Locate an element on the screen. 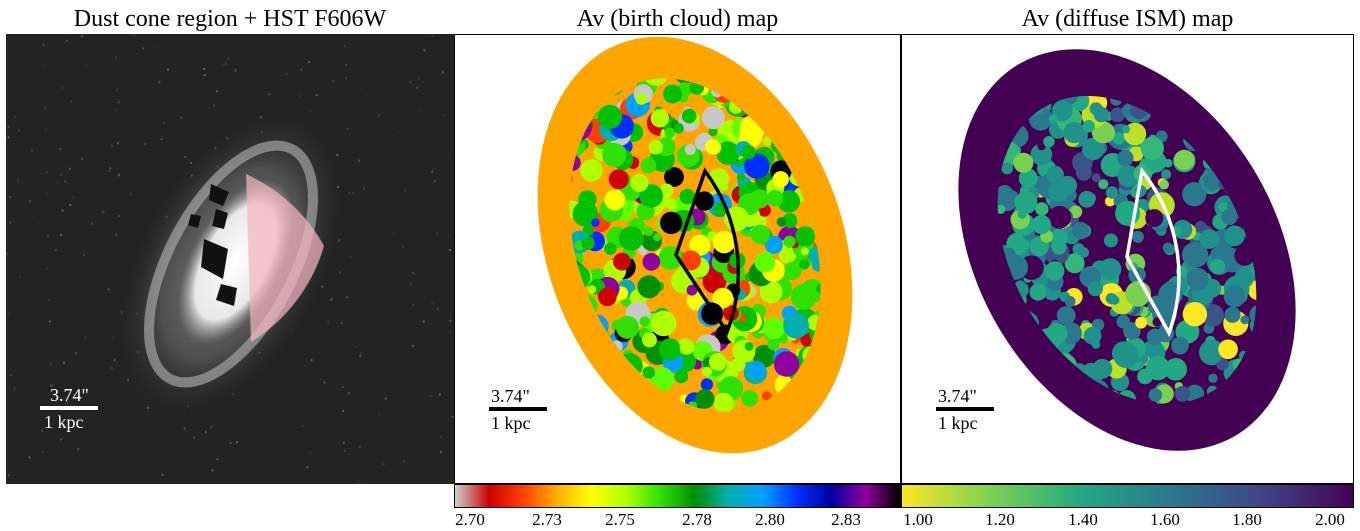 This screenshot has height=531, width=1360. tick-birth-cloud: 2.80 is located at coordinates (770, 519).